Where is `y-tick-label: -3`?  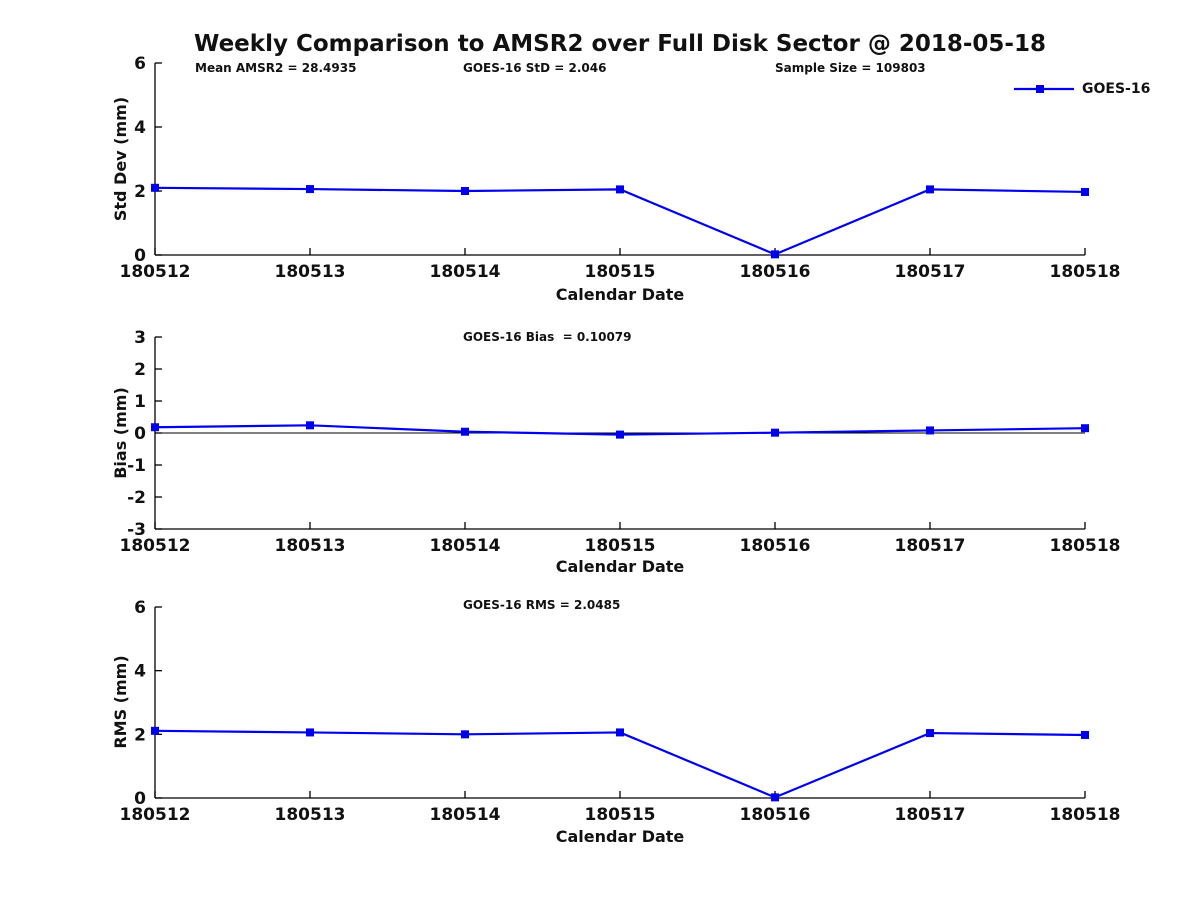
y-tick-label: -3 is located at coordinates (136, 530).